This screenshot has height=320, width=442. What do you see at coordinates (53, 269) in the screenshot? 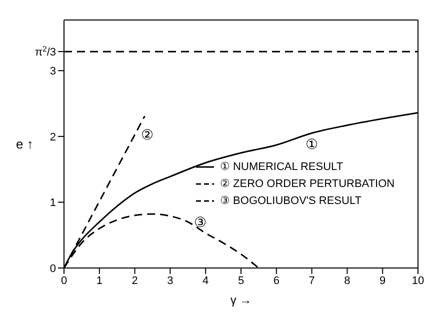
I see `y-tick-label: 0` at bounding box center [53, 269].